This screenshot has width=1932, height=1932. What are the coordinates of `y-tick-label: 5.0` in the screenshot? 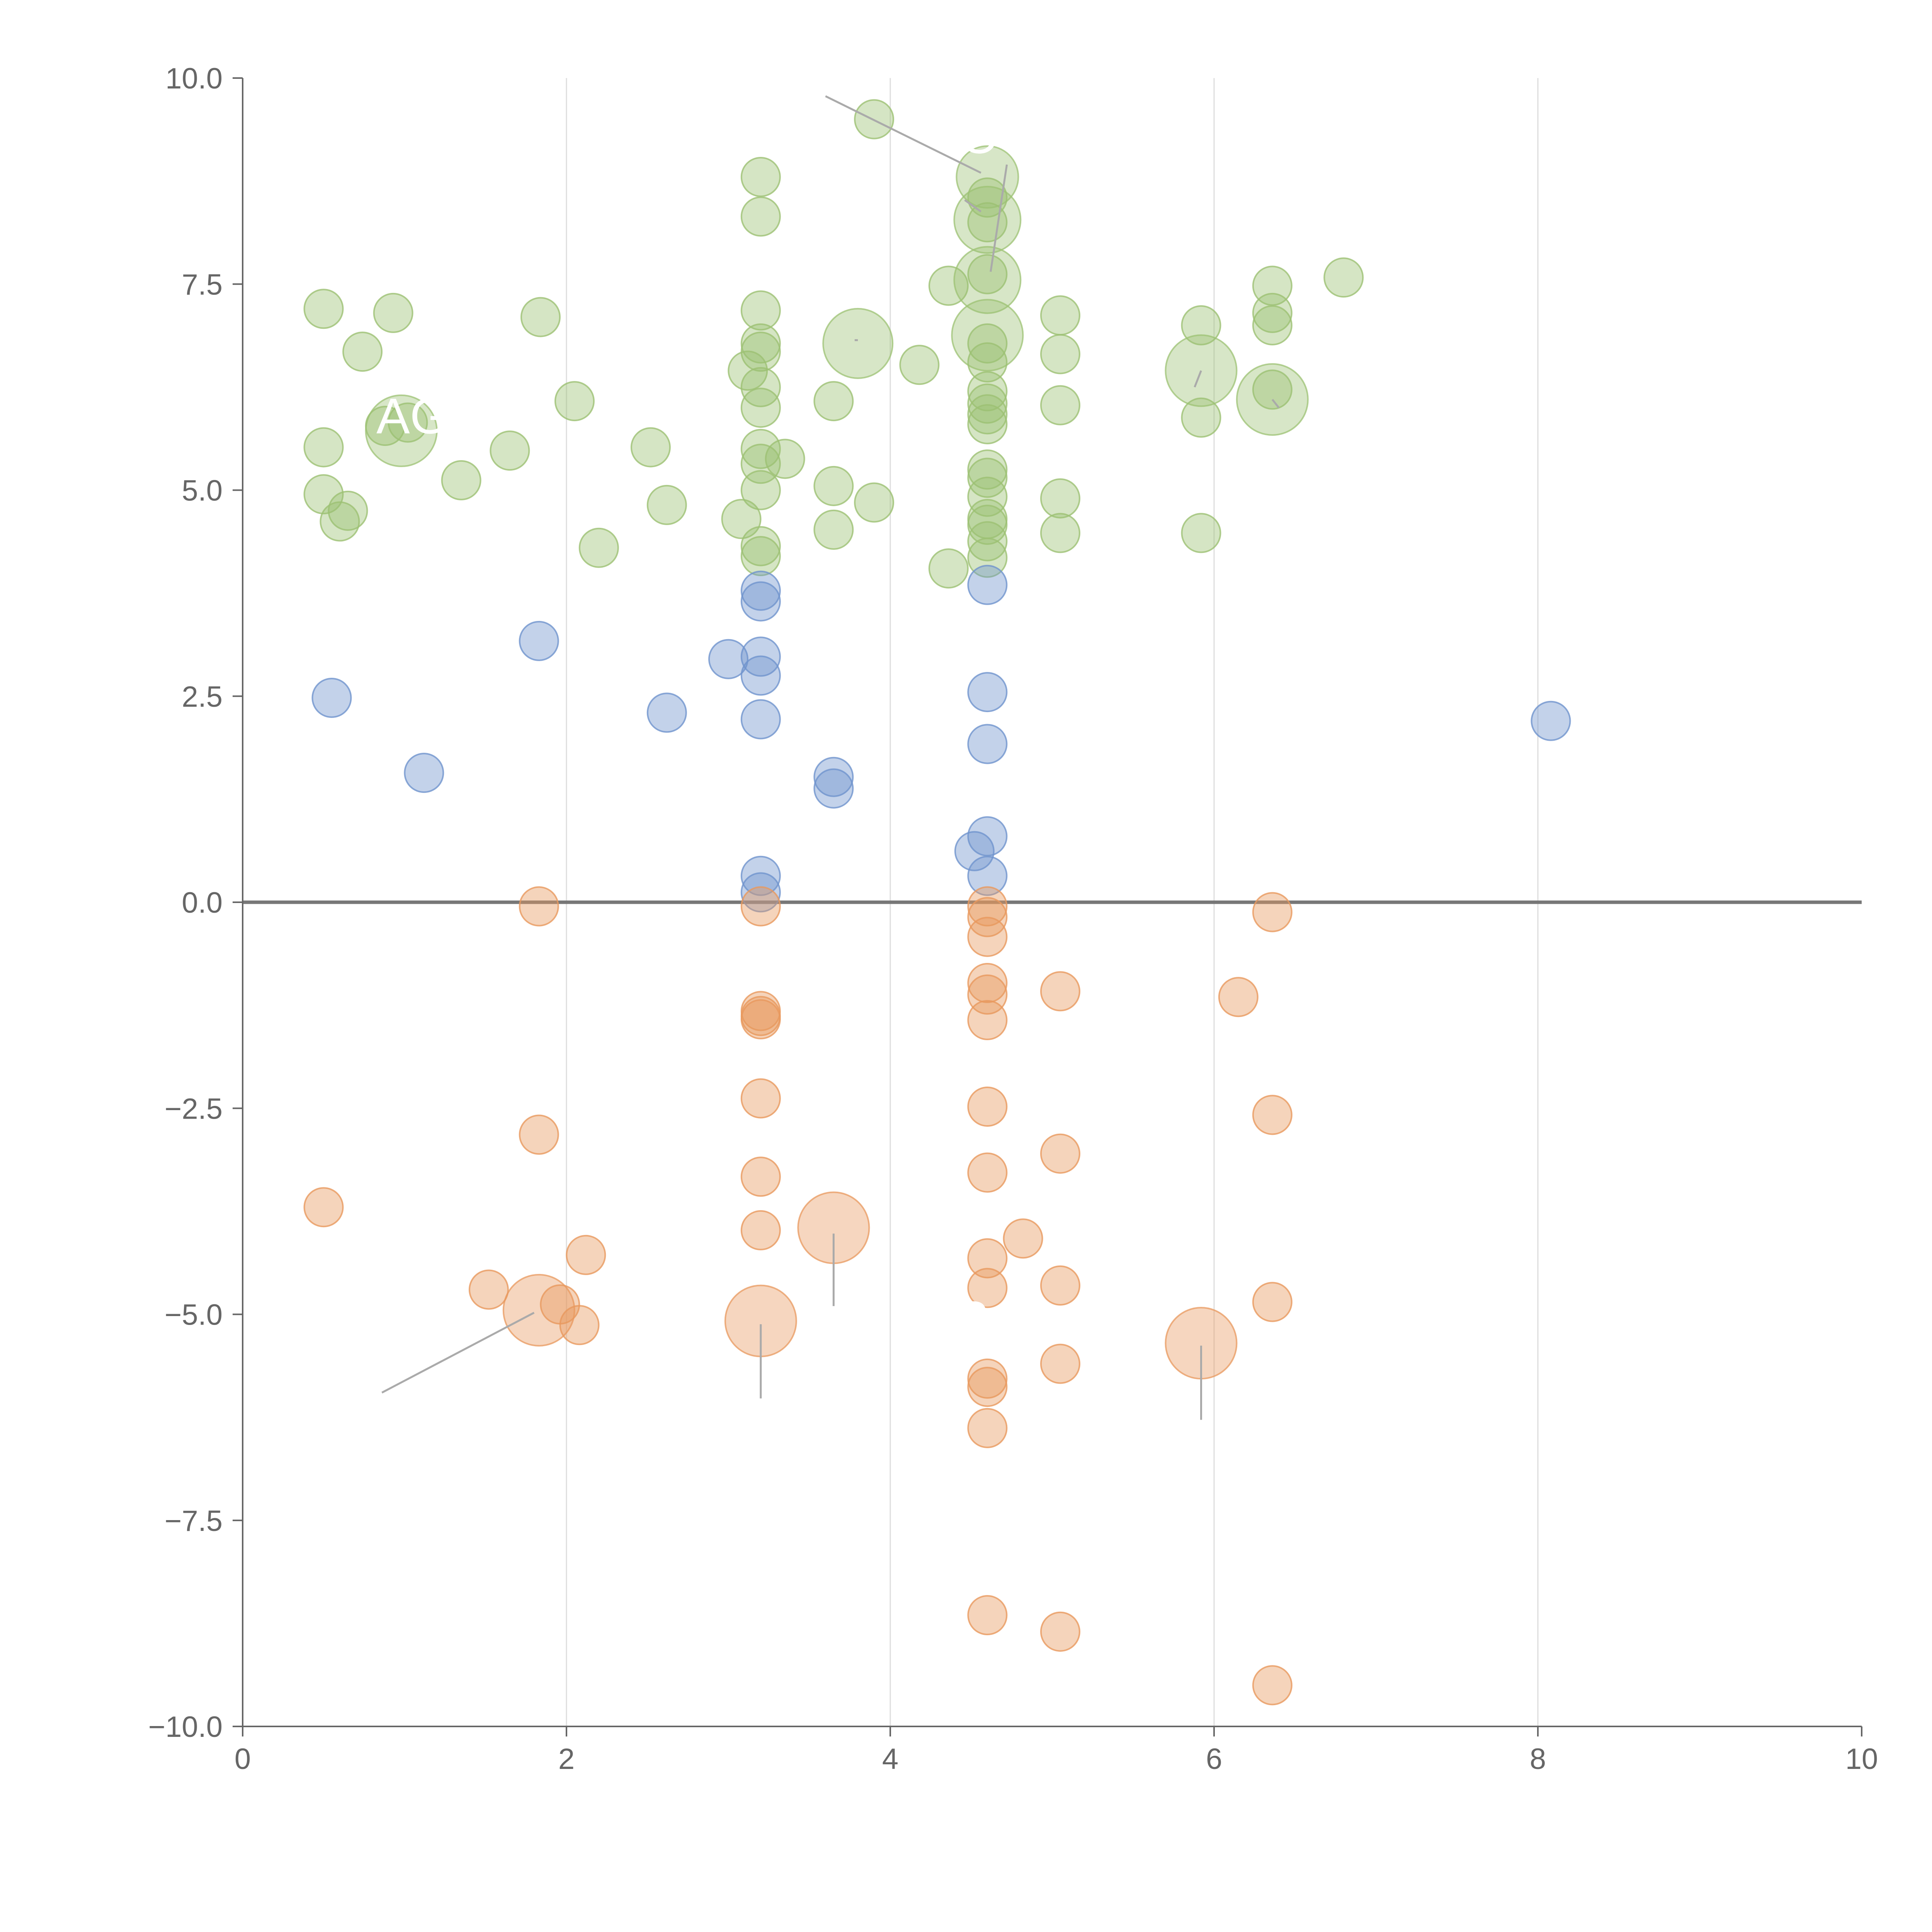 It's located at (202, 491).